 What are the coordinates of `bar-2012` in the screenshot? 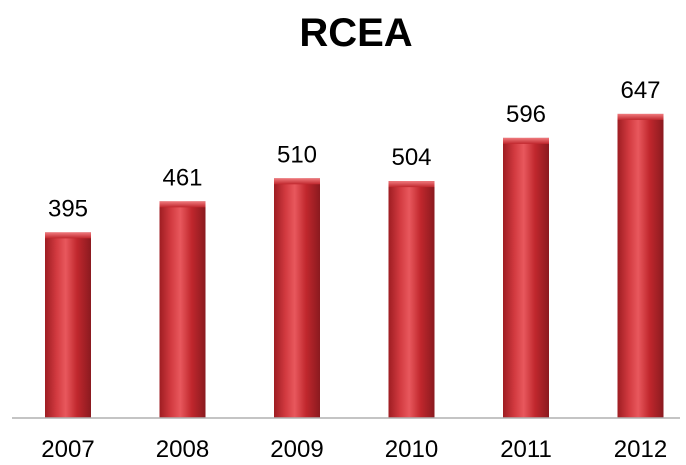 It's located at (640, 265).